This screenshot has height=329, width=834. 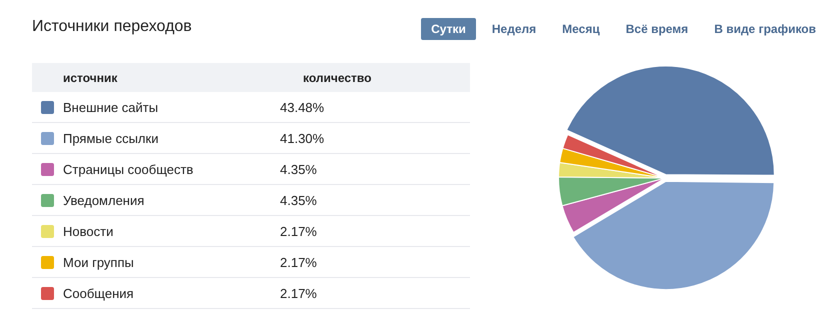 What do you see at coordinates (90, 77) in the screenshot?
I see `text: источник` at bounding box center [90, 77].